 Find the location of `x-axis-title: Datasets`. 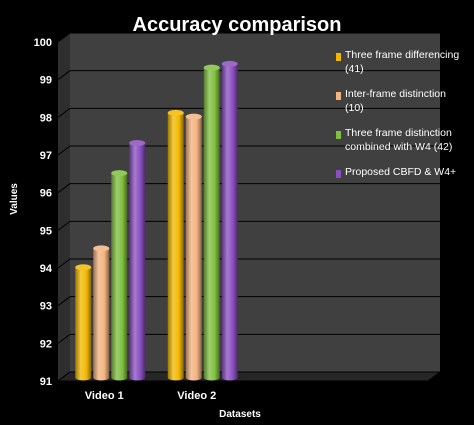

x-axis-title: Datasets is located at coordinates (240, 414).